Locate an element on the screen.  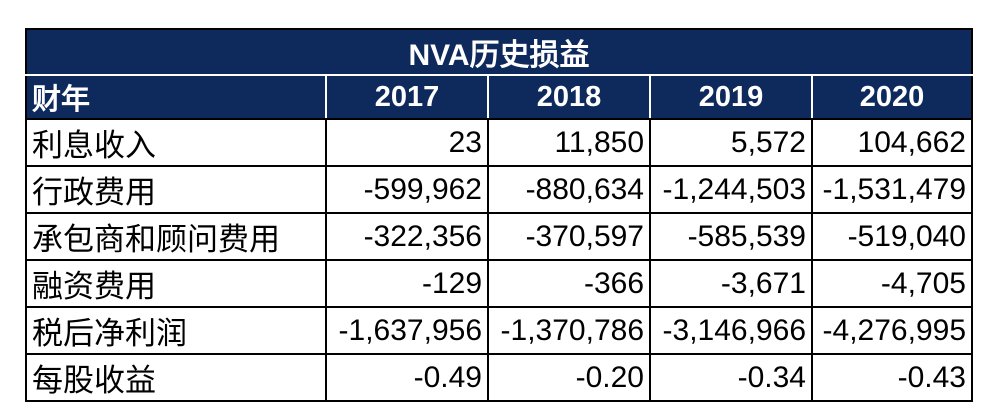
row-label-interest-income: 利息收入 is located at coordinates (176, 142).